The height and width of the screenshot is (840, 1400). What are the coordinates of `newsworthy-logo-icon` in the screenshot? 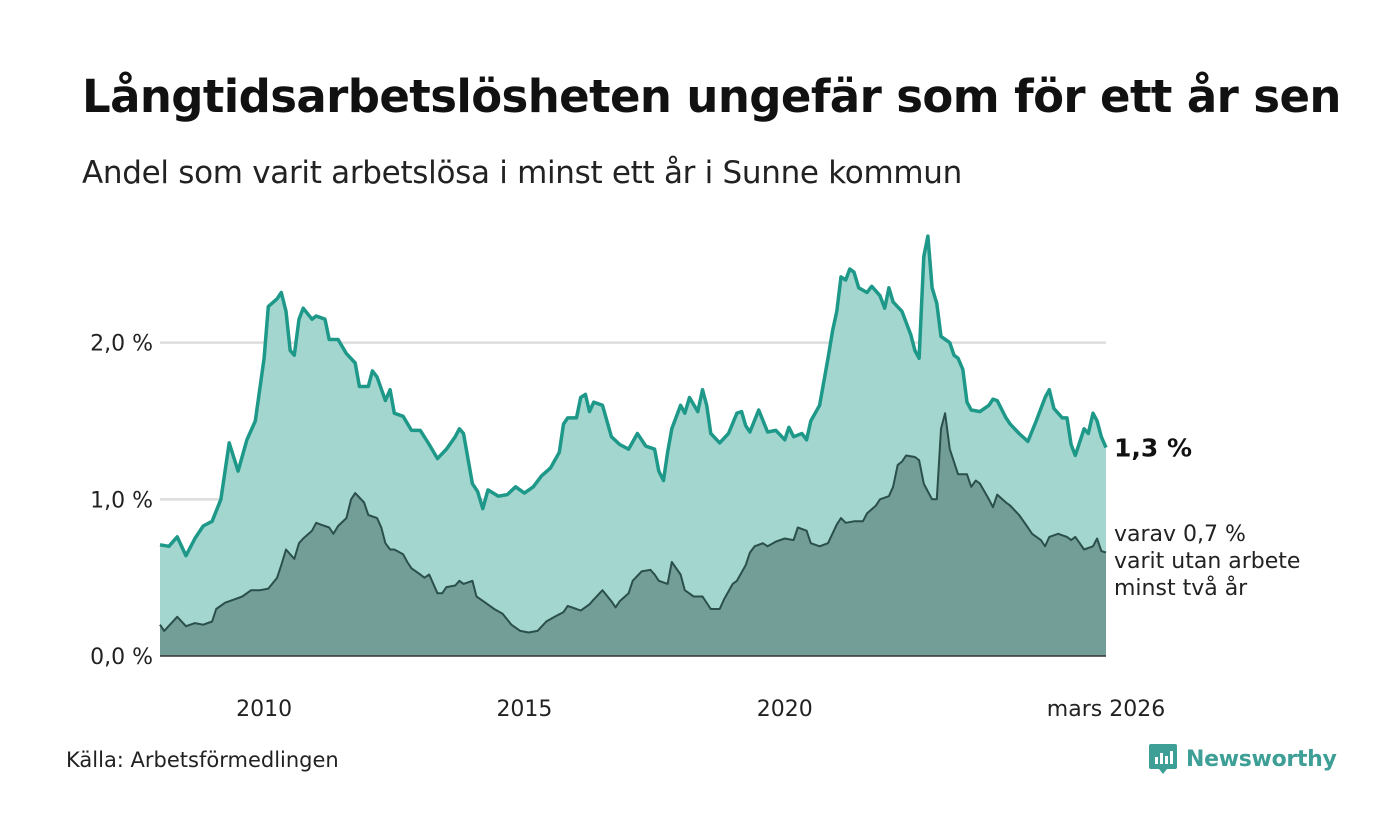 It's located at (1163, 759).